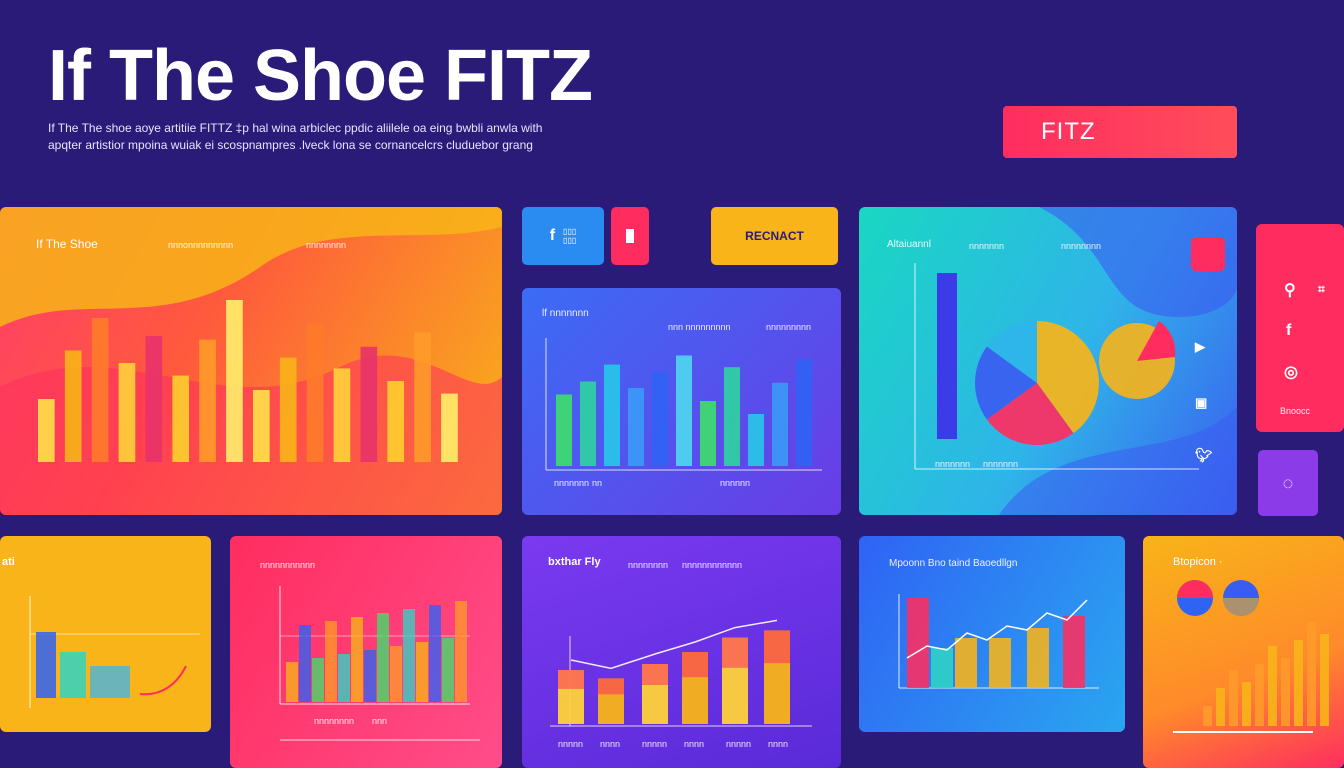  What do you see at coordinates (739, 744) in the screenshot?
I see `card-bottom-3-x-label-4: nnnnn` at bounding box center [739, 744].